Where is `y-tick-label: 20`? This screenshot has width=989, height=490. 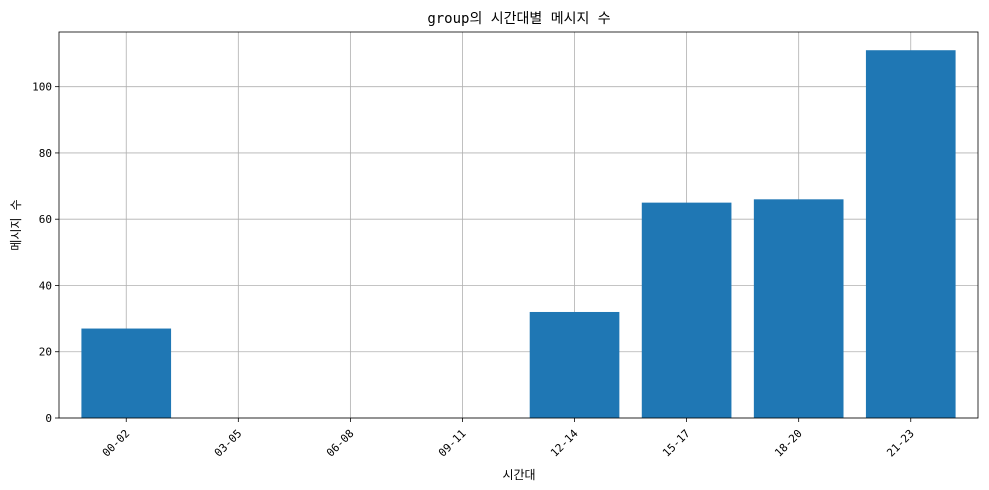
y-tick-label: 20 is located at coordinates (45, 352).